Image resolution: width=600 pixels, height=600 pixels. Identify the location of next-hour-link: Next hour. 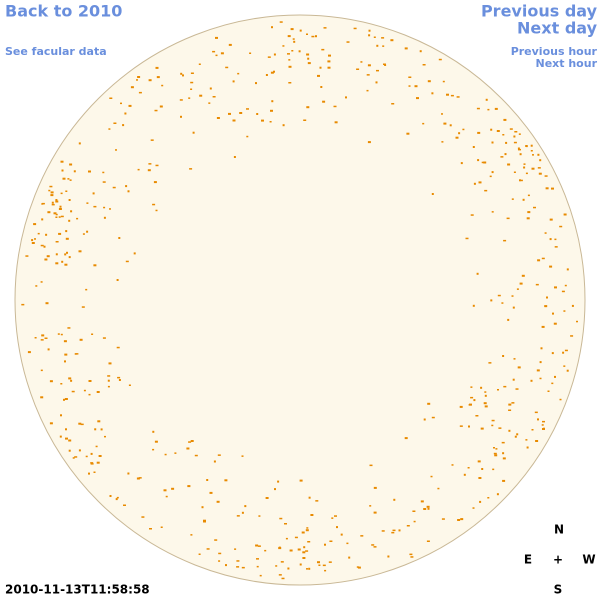
(567, 63).